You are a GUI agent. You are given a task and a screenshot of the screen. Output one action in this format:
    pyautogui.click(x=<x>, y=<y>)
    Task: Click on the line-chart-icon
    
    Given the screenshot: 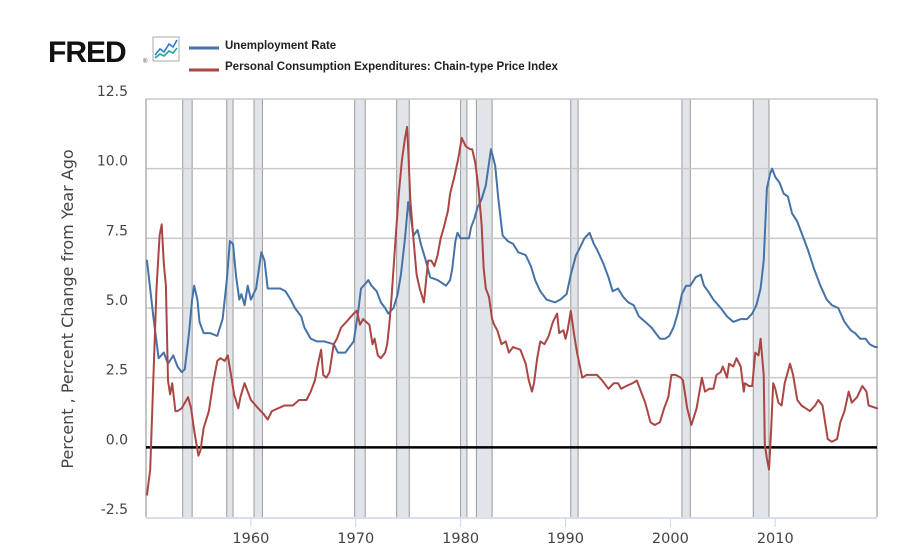 What is the action you would take?
    pyautogui.click(x=166, y=49)
    